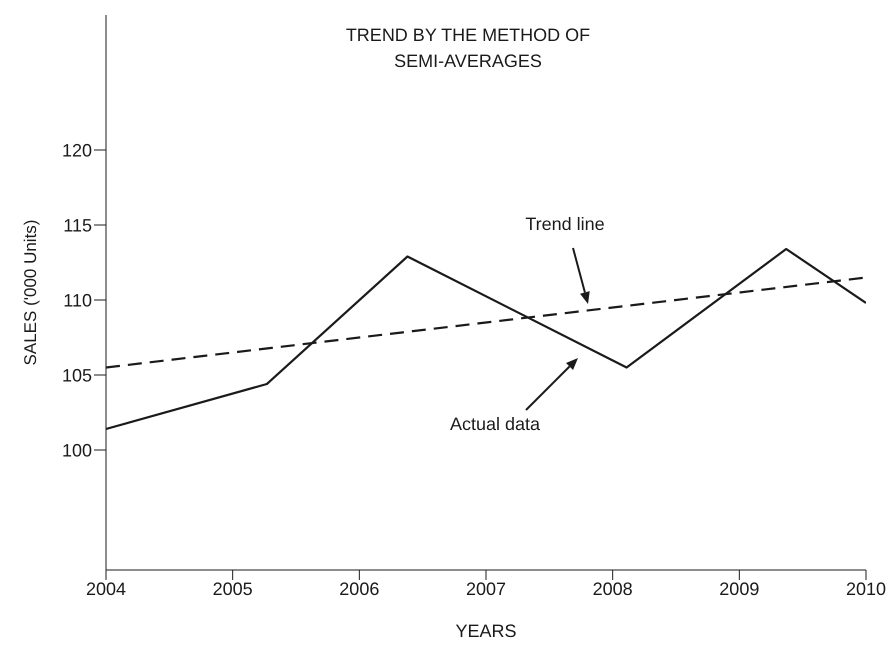  Describe the element at coordinates (232, 588) in the screenshot. I see `x-tick-label: 2005` at that location.